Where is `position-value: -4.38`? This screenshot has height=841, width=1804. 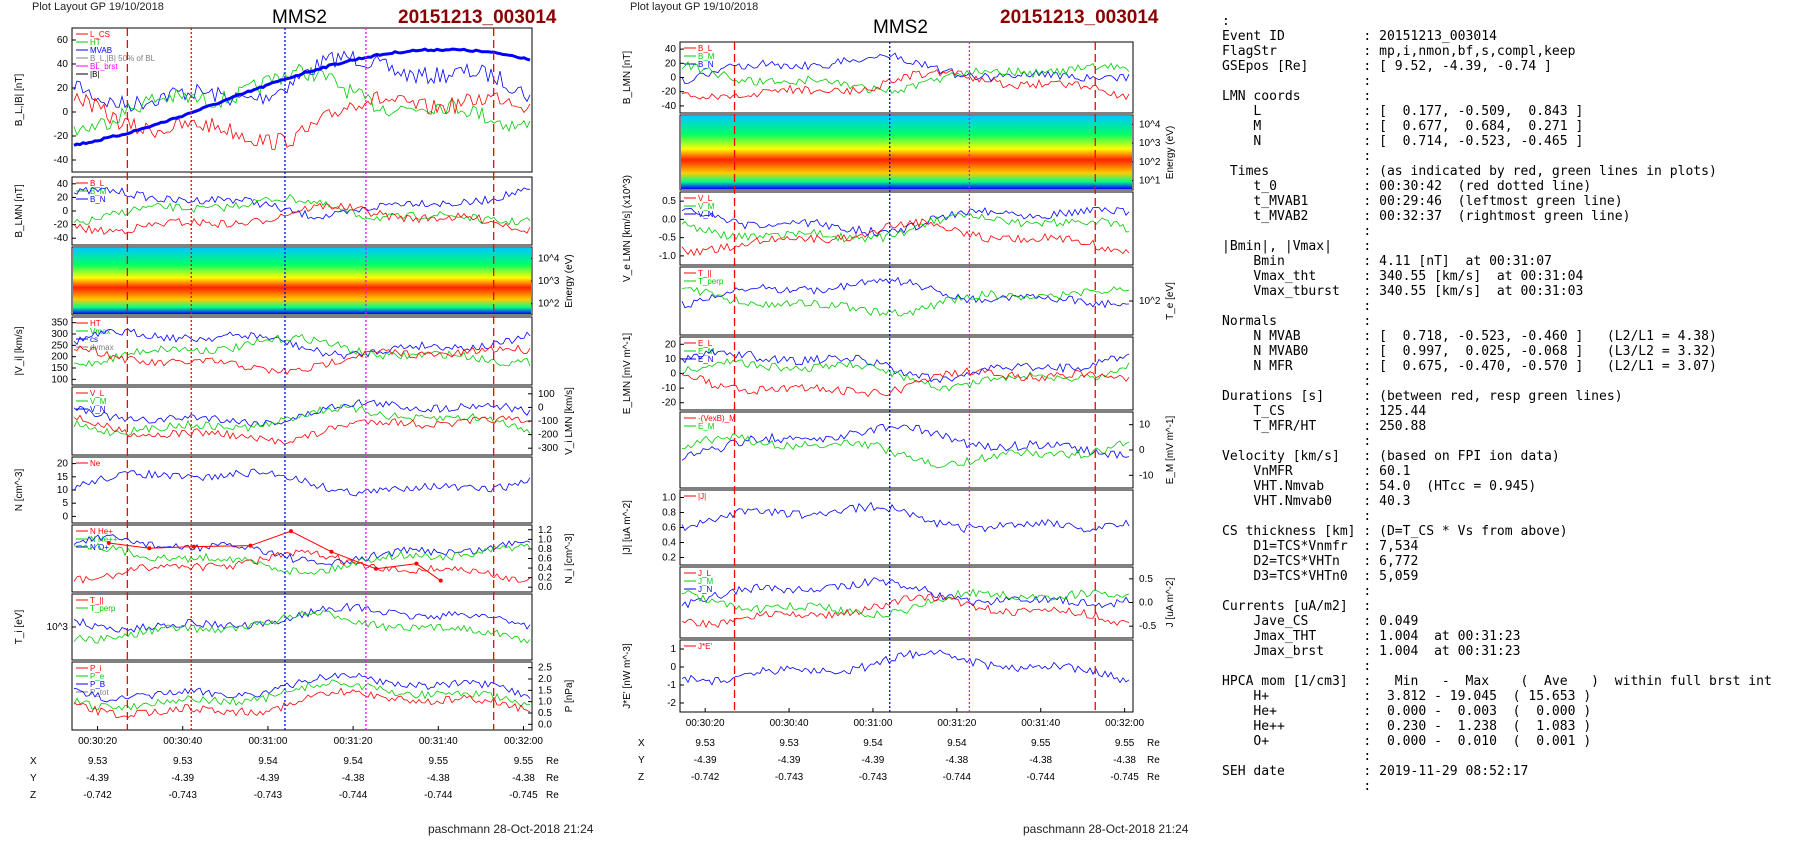 position-value: -4.38 is located at coordinates (523, 778).